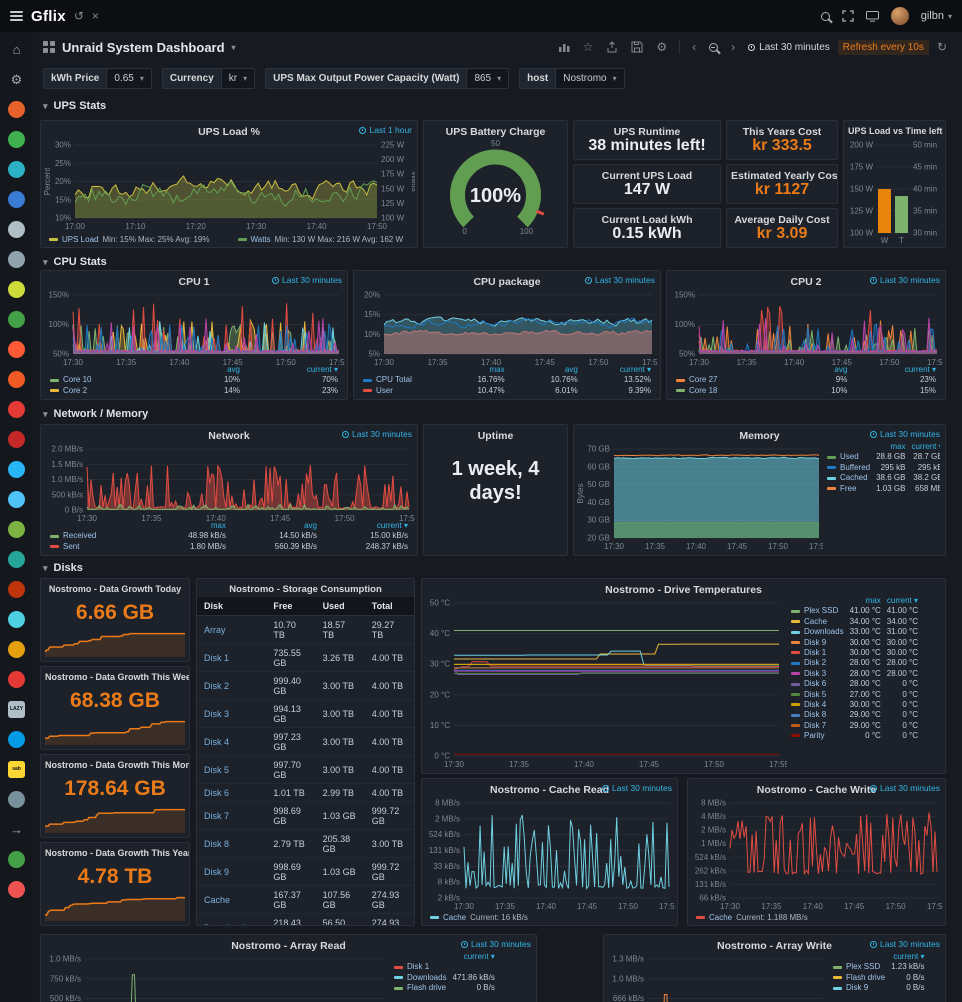 The height and width of the screenshot is (1002, 962). Describe the element at coordinates (789, 47) in the screenshot. I see `time-range-picker: Last 30 minutes` at that location.